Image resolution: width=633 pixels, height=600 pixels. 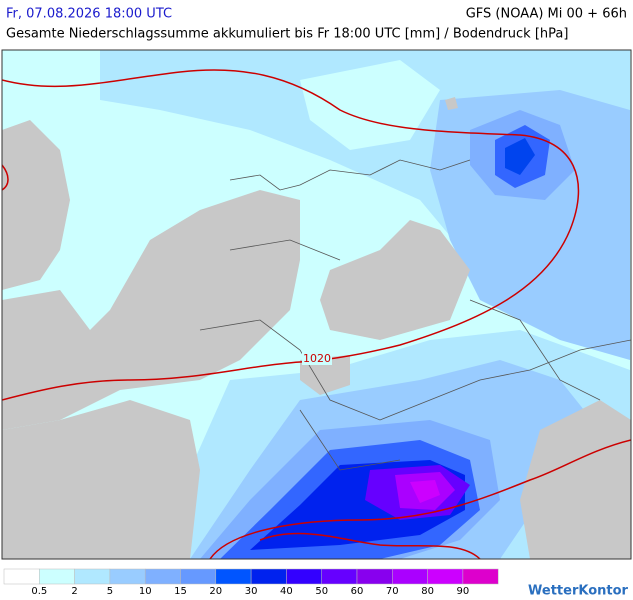 I want to click on legend-label: 10, so click(x=145, y=591).